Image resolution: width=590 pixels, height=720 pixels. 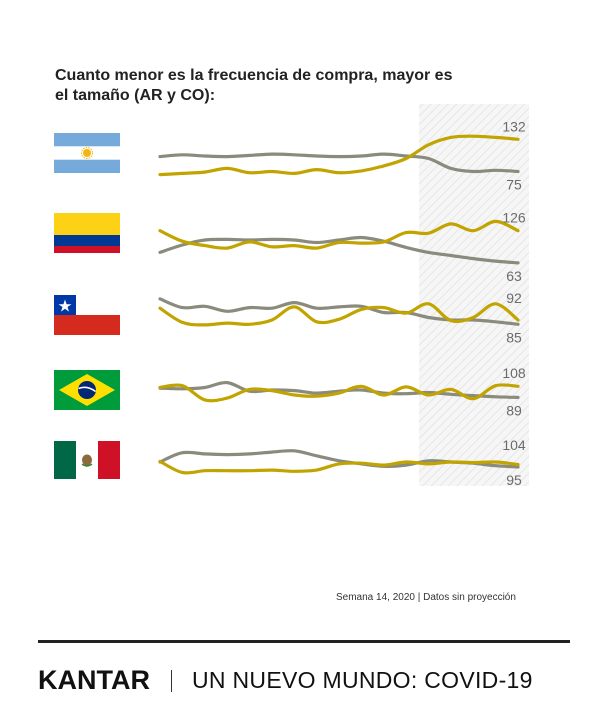 What do you see at coordinates (87, 461) in the screenshot?
I see `mexico-flag-icon` at bounding box center [87, 461].